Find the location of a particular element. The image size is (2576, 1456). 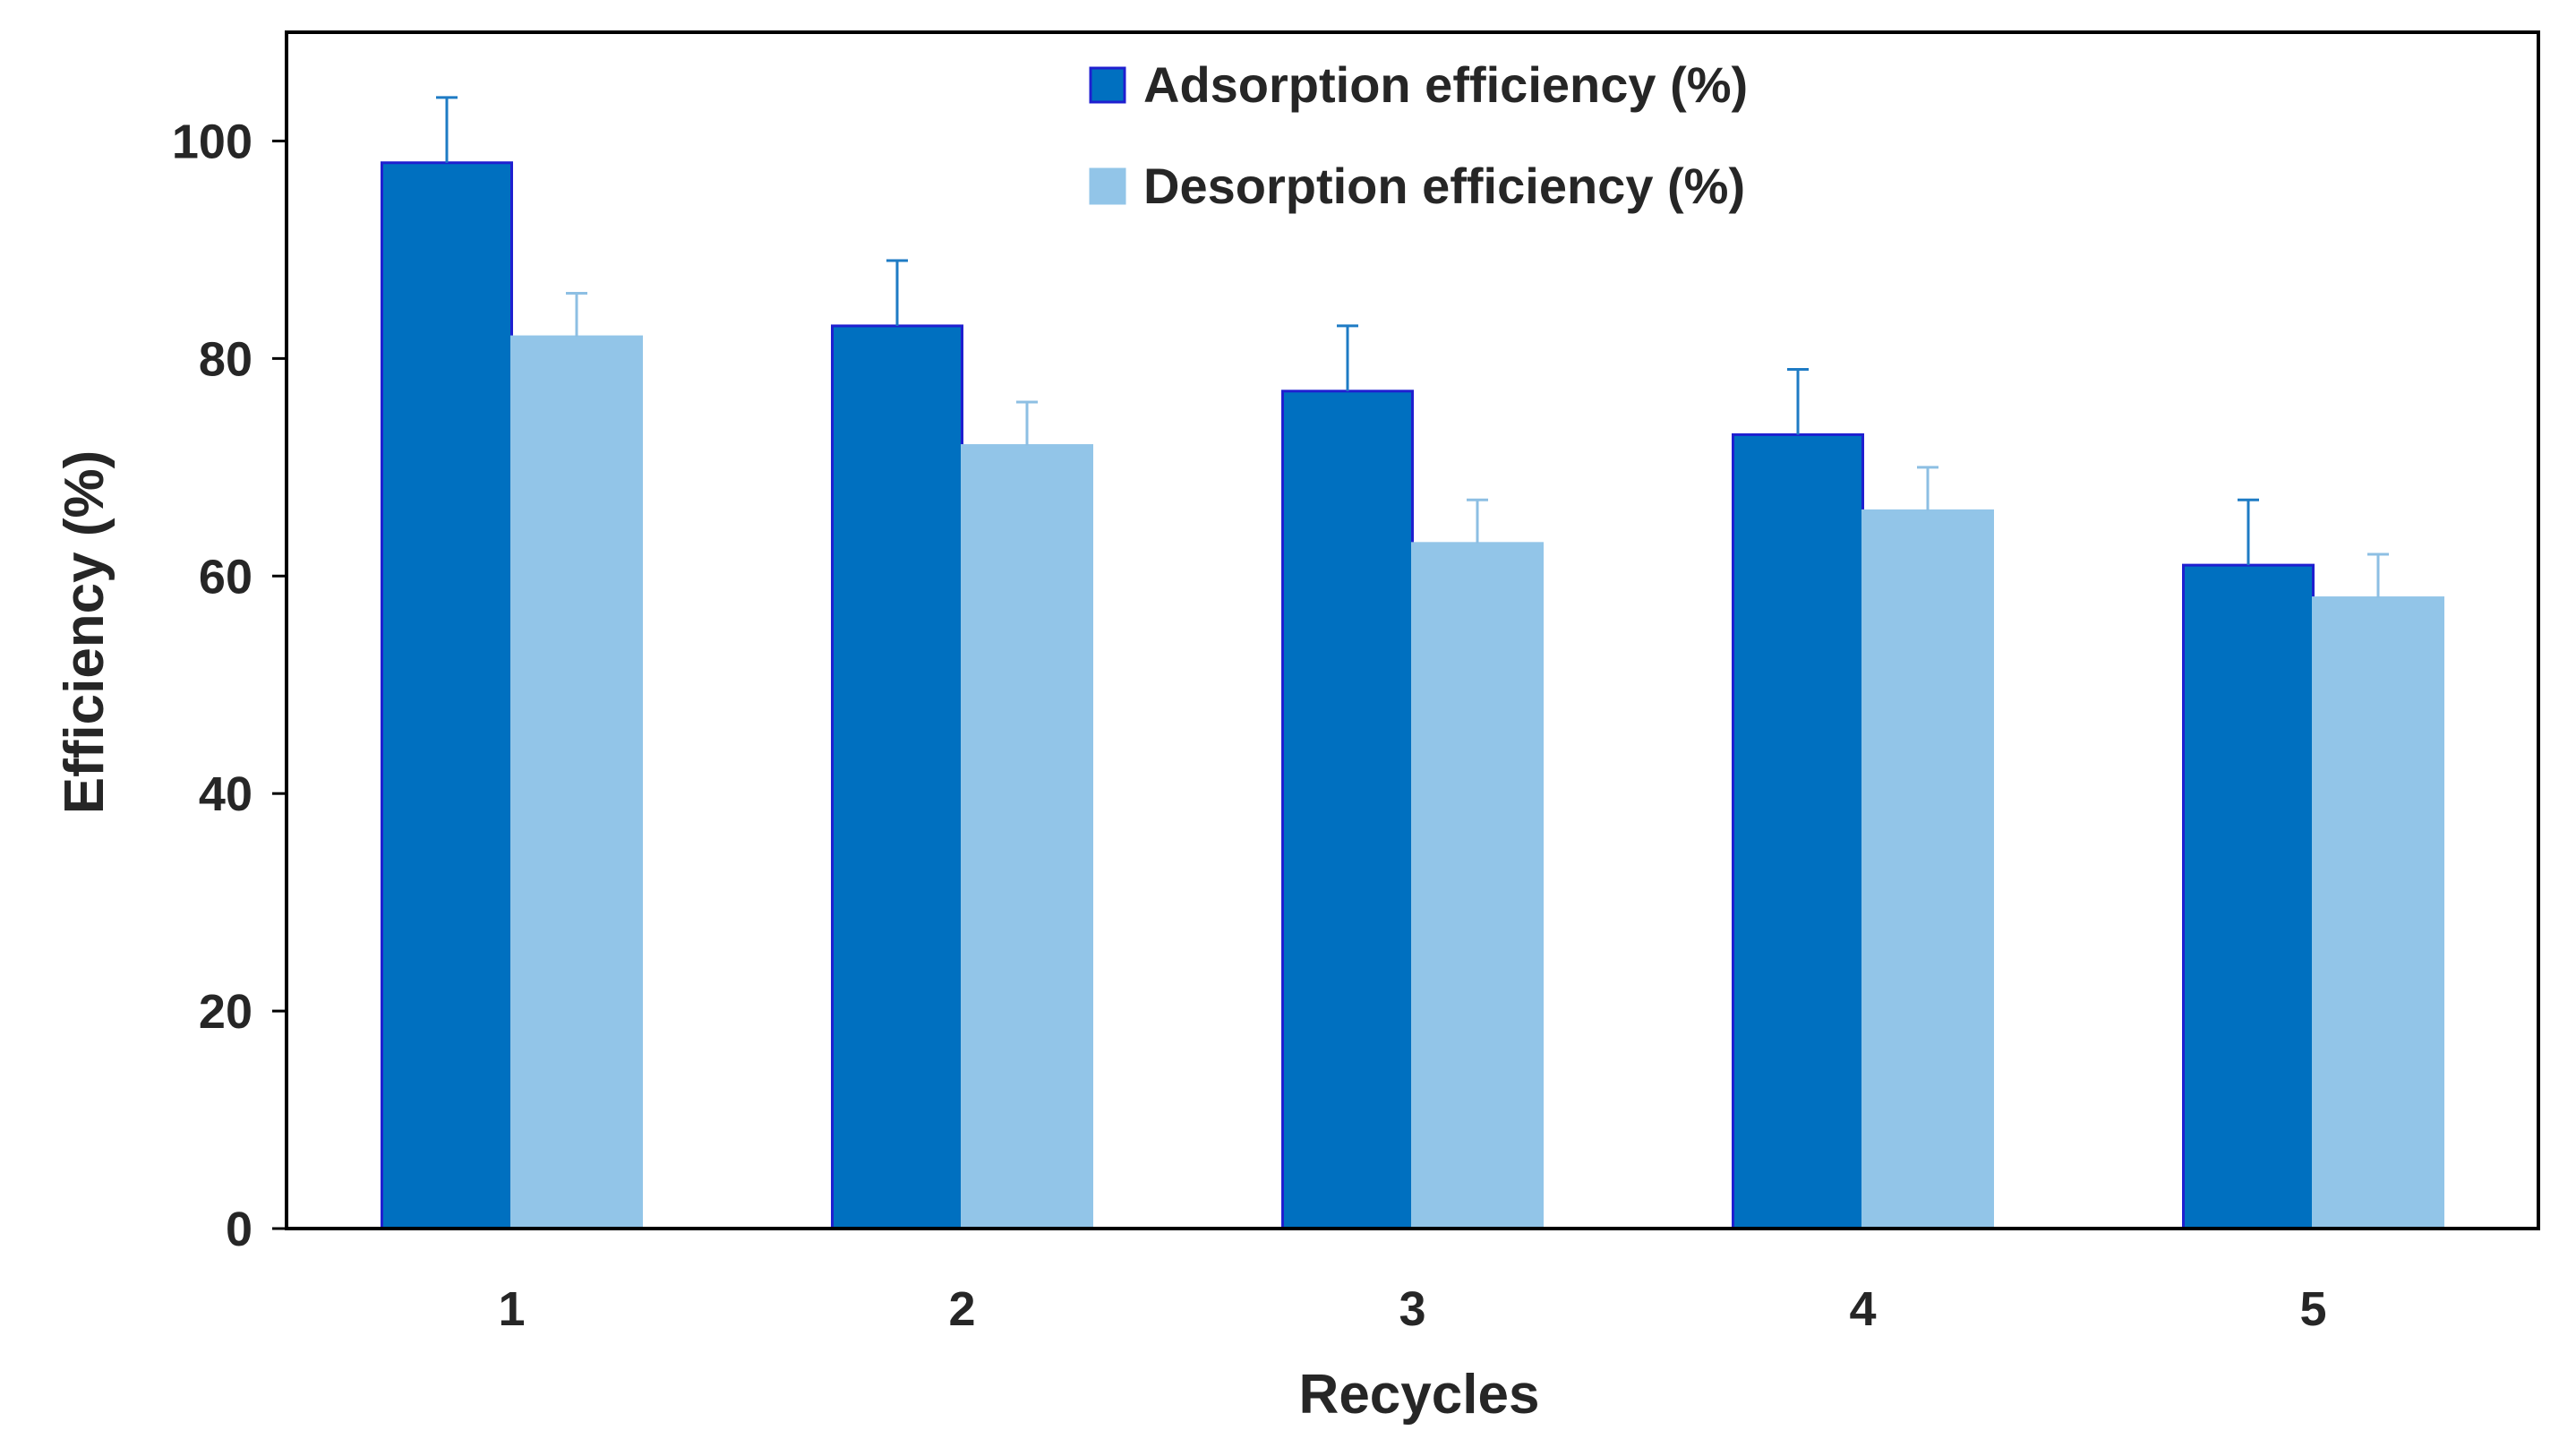

y-axis-title: Efficiency (%) is located at coordinates (85, 632).